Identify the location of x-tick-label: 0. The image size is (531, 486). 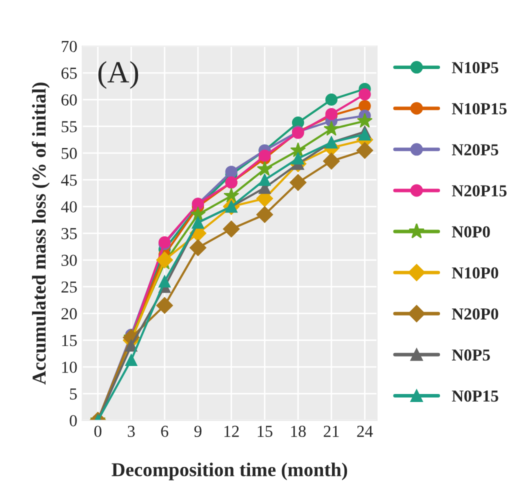
(98, 431).